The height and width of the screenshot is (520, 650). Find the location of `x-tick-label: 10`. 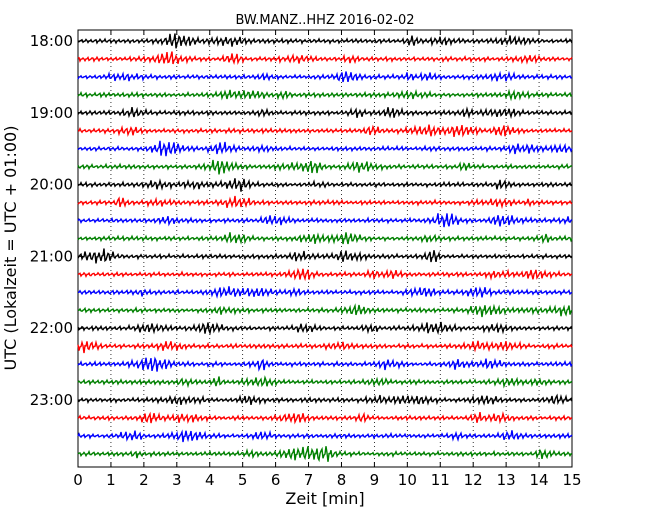

x-tick-label: 10 is located at coordinates (407, 480).